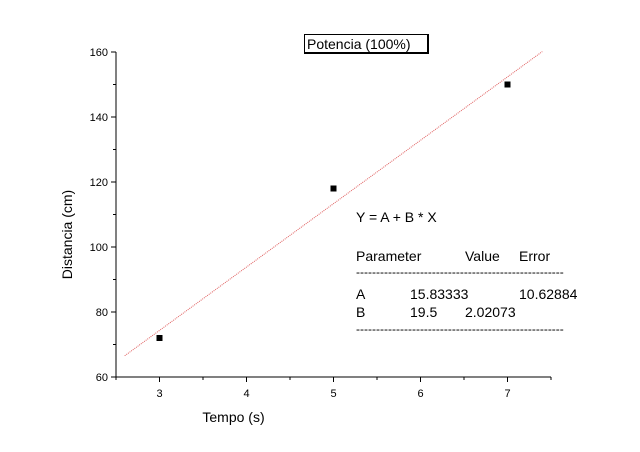  What do you see at coordinates (246, 394) in the screenshot?
I see `x-tick-label: 4` at bounding box center [246, 394].